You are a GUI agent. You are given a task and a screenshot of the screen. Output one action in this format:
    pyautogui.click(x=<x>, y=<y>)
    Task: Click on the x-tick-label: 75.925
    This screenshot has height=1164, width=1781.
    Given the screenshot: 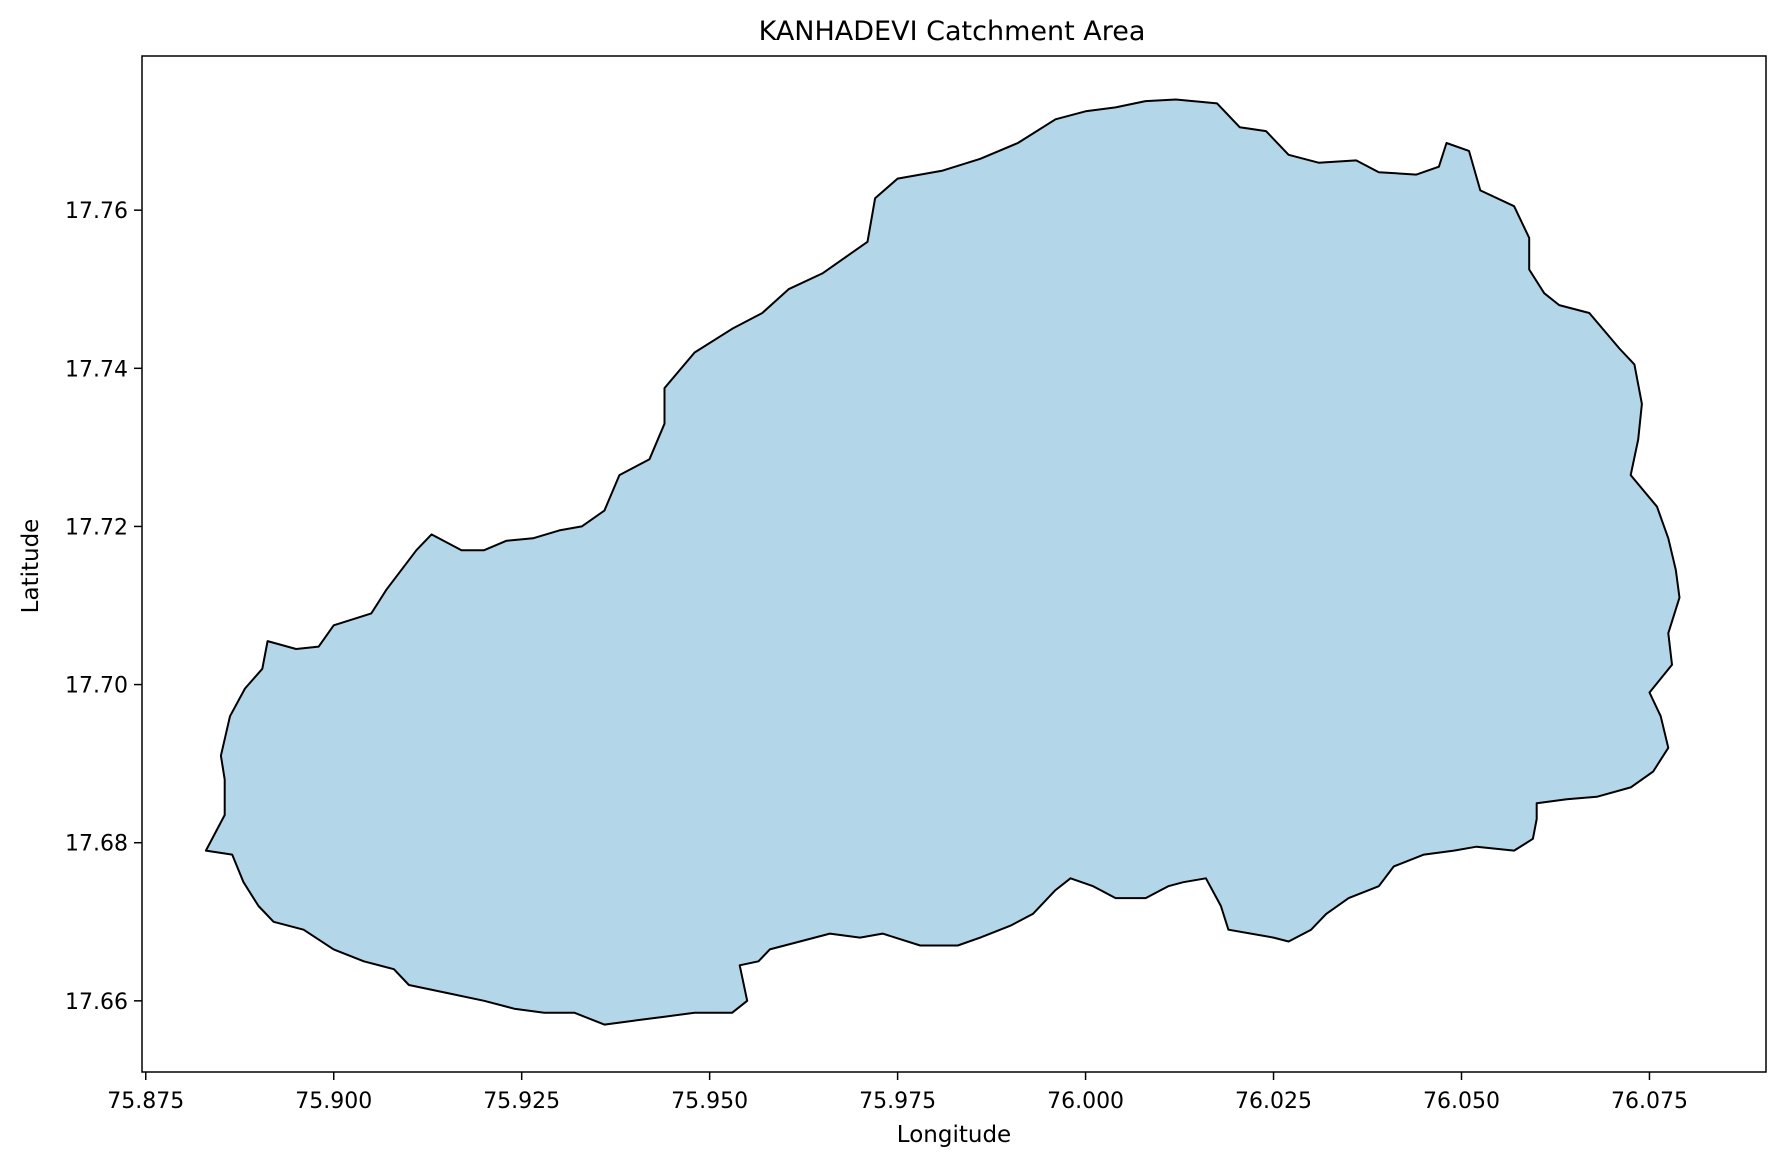 What is the action you would take?
    pyautogui.click(x=521, y=1101)
    